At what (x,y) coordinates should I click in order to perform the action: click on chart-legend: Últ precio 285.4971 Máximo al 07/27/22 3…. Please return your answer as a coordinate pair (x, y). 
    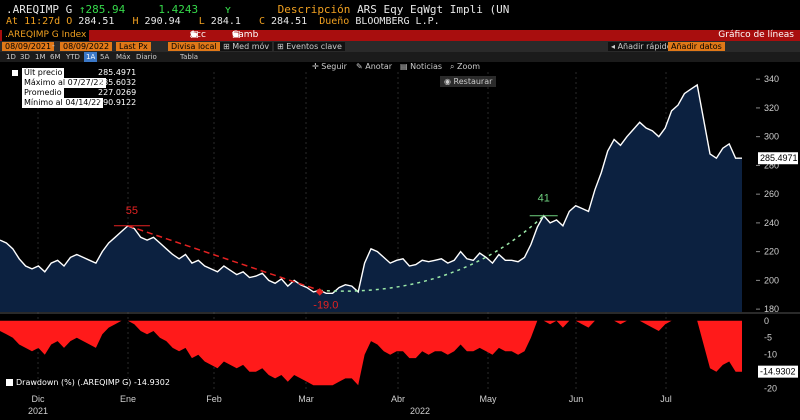
    Looking at the image, I should click on (73, 88).